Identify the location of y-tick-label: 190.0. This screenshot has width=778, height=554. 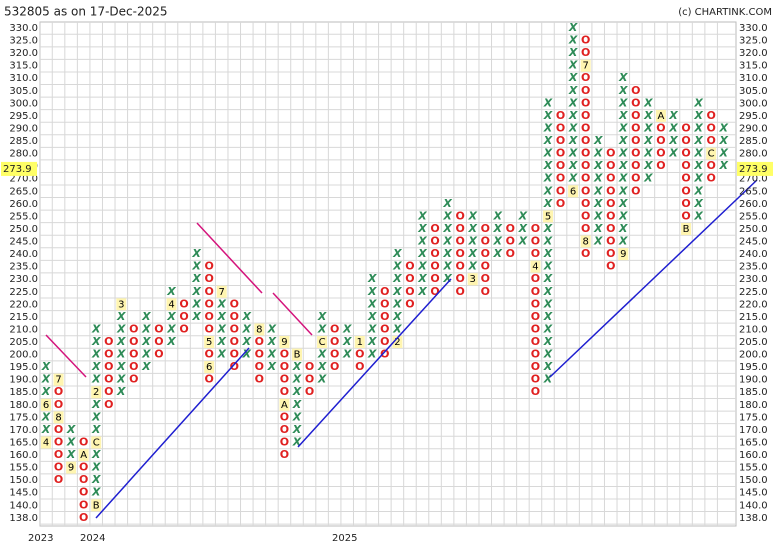
(23, 380).